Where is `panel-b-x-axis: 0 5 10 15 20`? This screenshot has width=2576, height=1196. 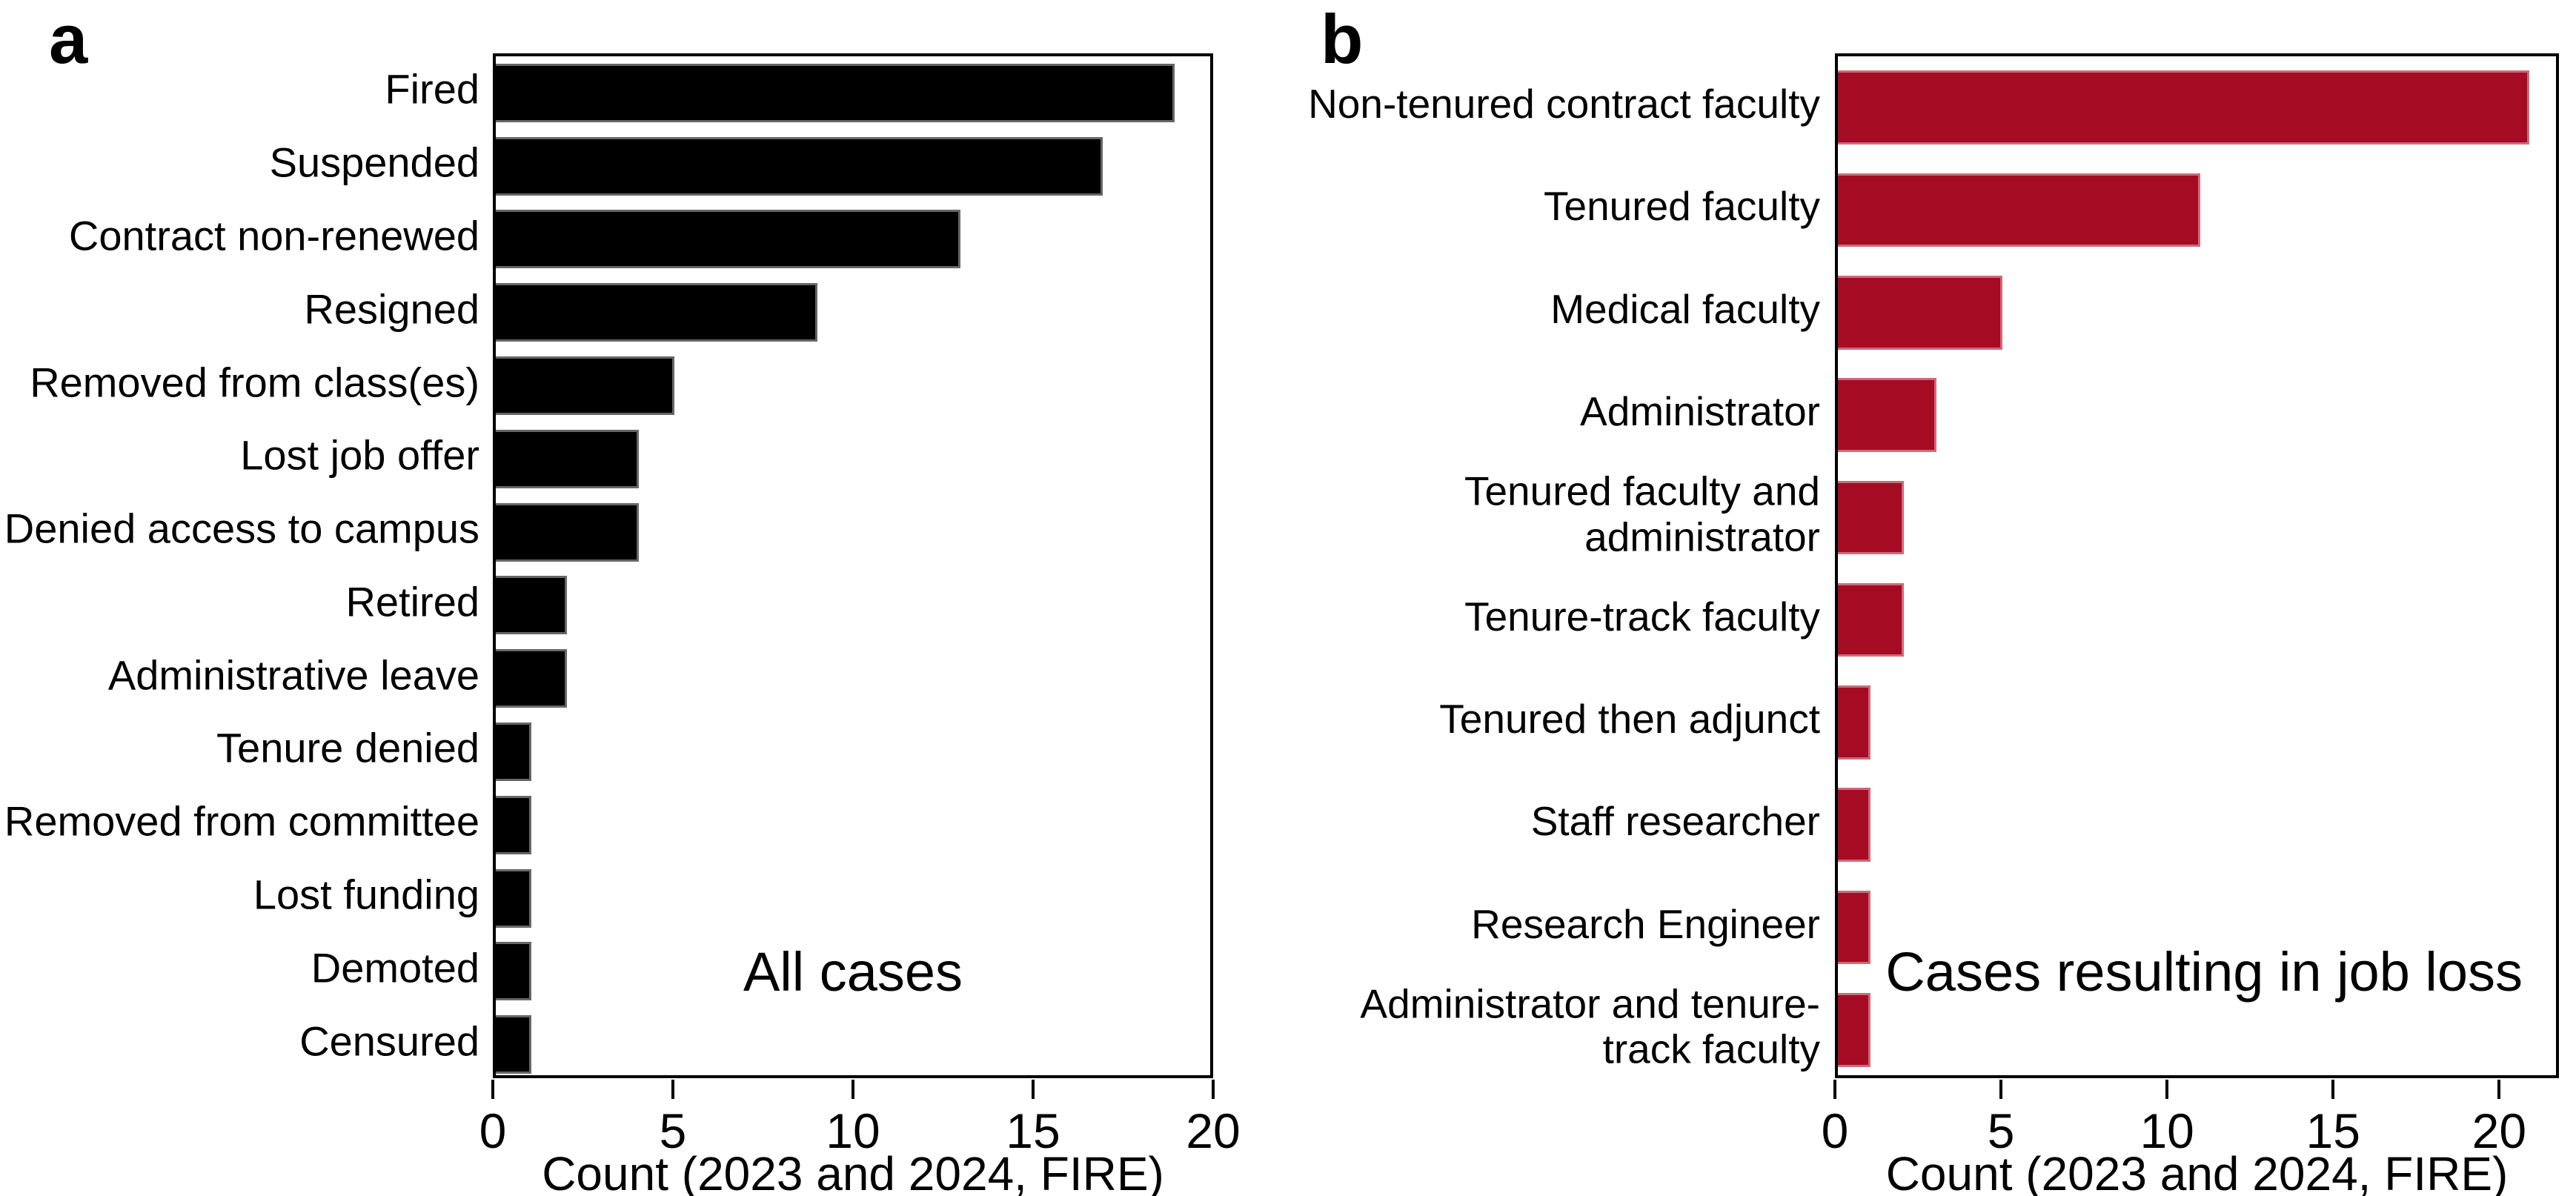
panel-b-x-axis: 0 5 10 15 20 is located at coordinates (2190, 1124).